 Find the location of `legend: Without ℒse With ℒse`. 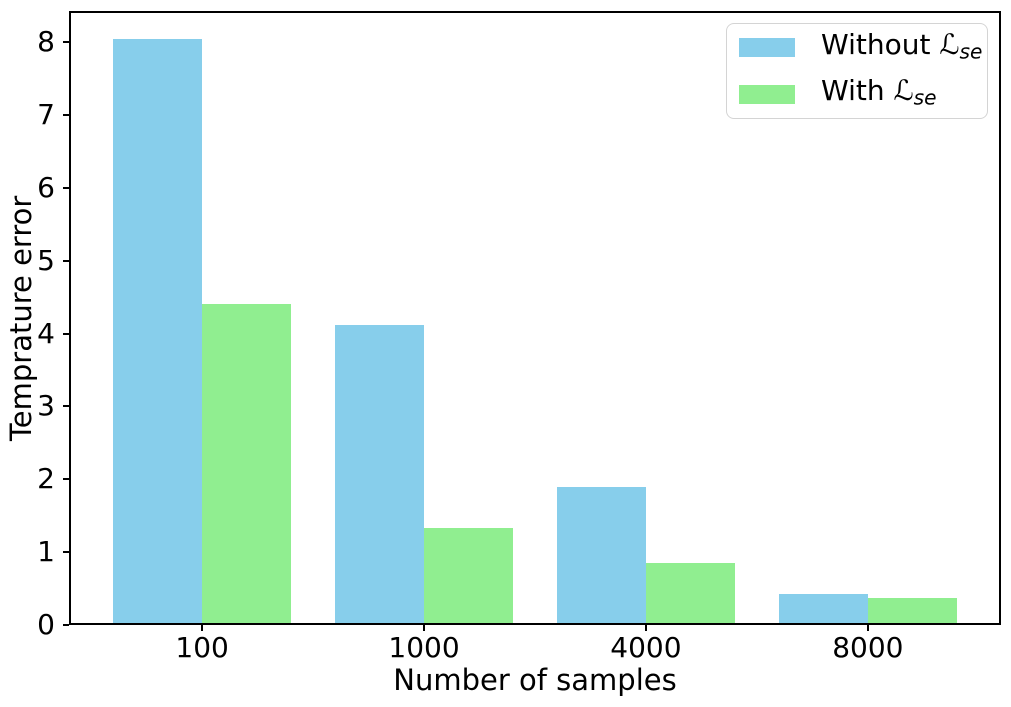

legend: Without ℒse With ℒse is located at coordinates (857, 71).